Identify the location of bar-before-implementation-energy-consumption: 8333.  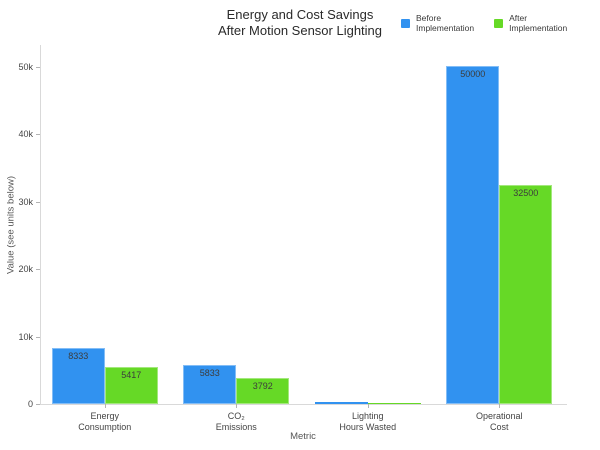
(78, 376).